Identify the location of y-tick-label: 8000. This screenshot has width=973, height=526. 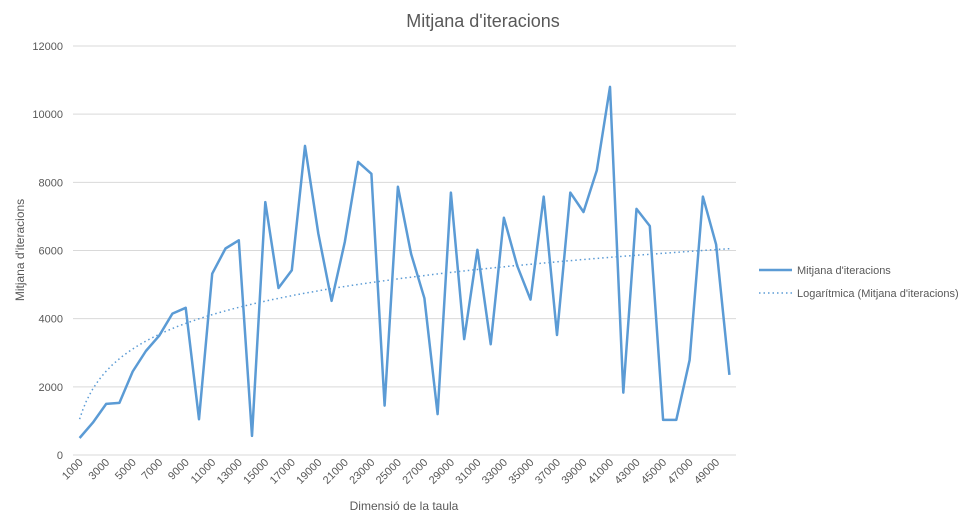
(51, 183).